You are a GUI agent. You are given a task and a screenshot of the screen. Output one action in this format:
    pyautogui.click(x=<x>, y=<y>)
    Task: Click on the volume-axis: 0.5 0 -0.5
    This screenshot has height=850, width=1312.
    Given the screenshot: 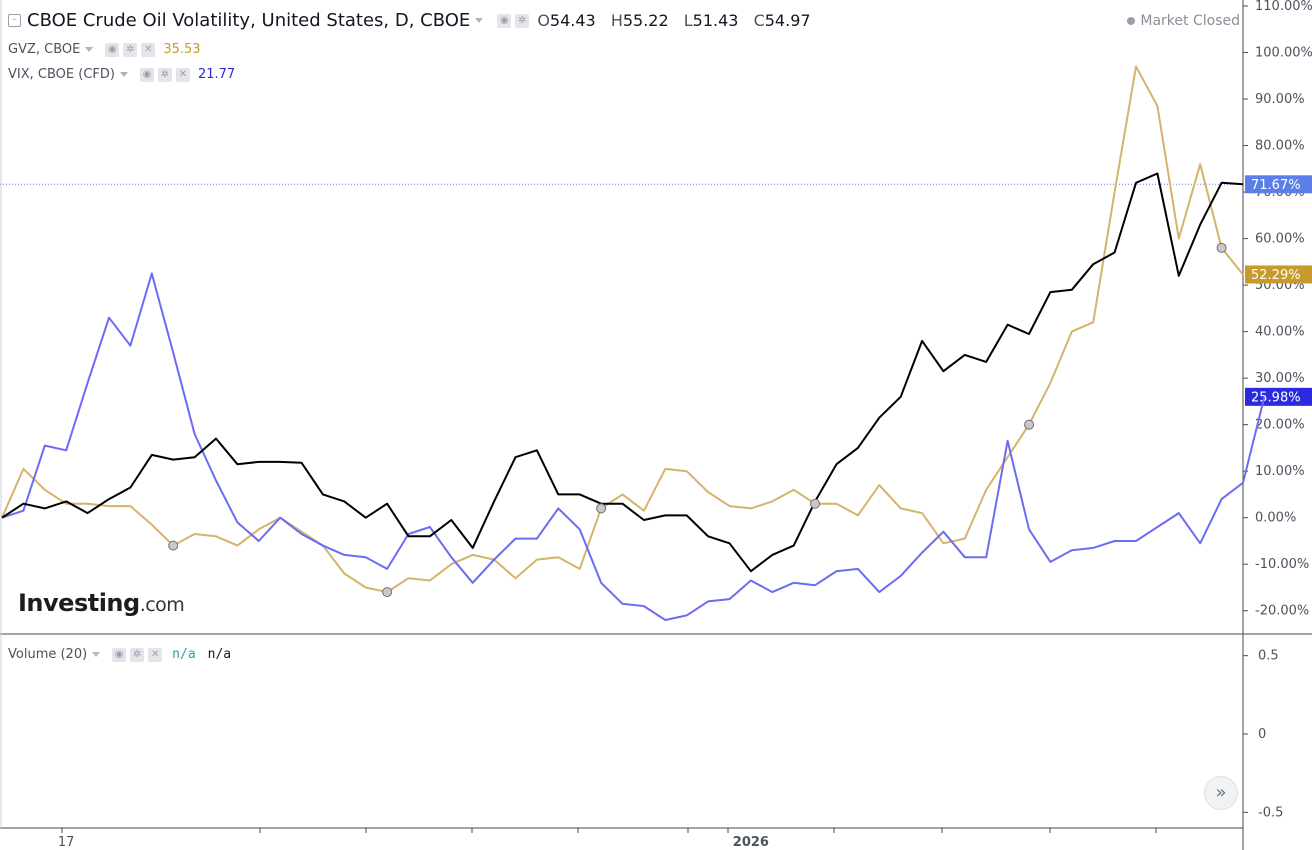 What is the action you would take?
    pyautogui.click(x=1263, y=734)
    